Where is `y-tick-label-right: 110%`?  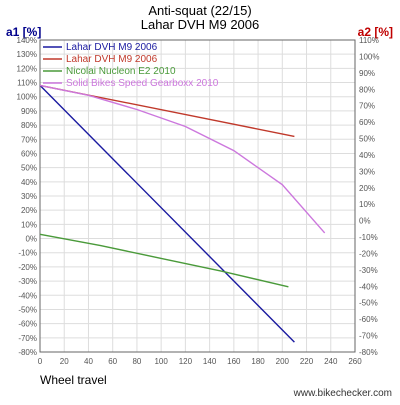
y-tick-label-right: 110% is located at coordinates (369, 40).